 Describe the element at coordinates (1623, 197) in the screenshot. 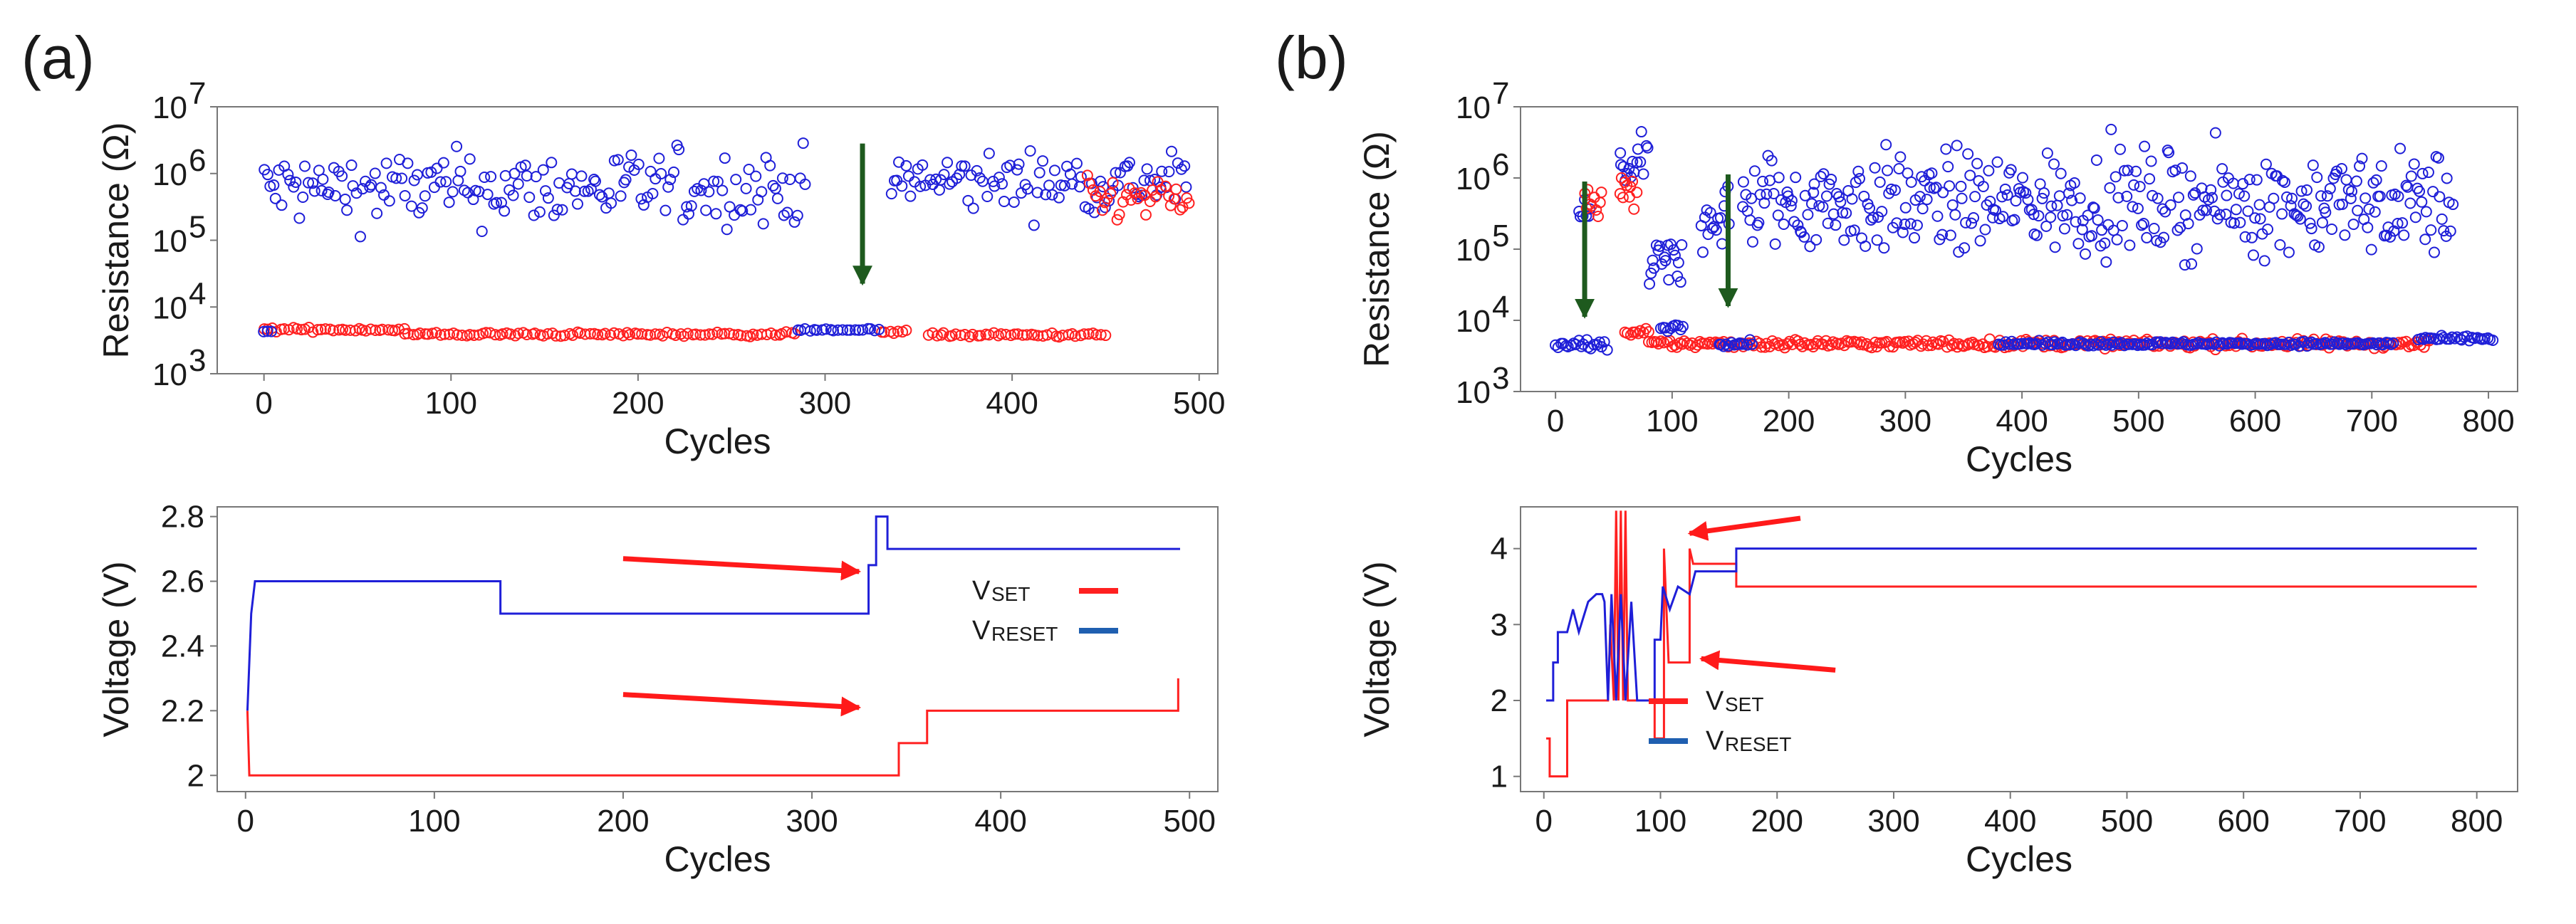

I see `chart-b-resistance-point-hrs-red` at that location.